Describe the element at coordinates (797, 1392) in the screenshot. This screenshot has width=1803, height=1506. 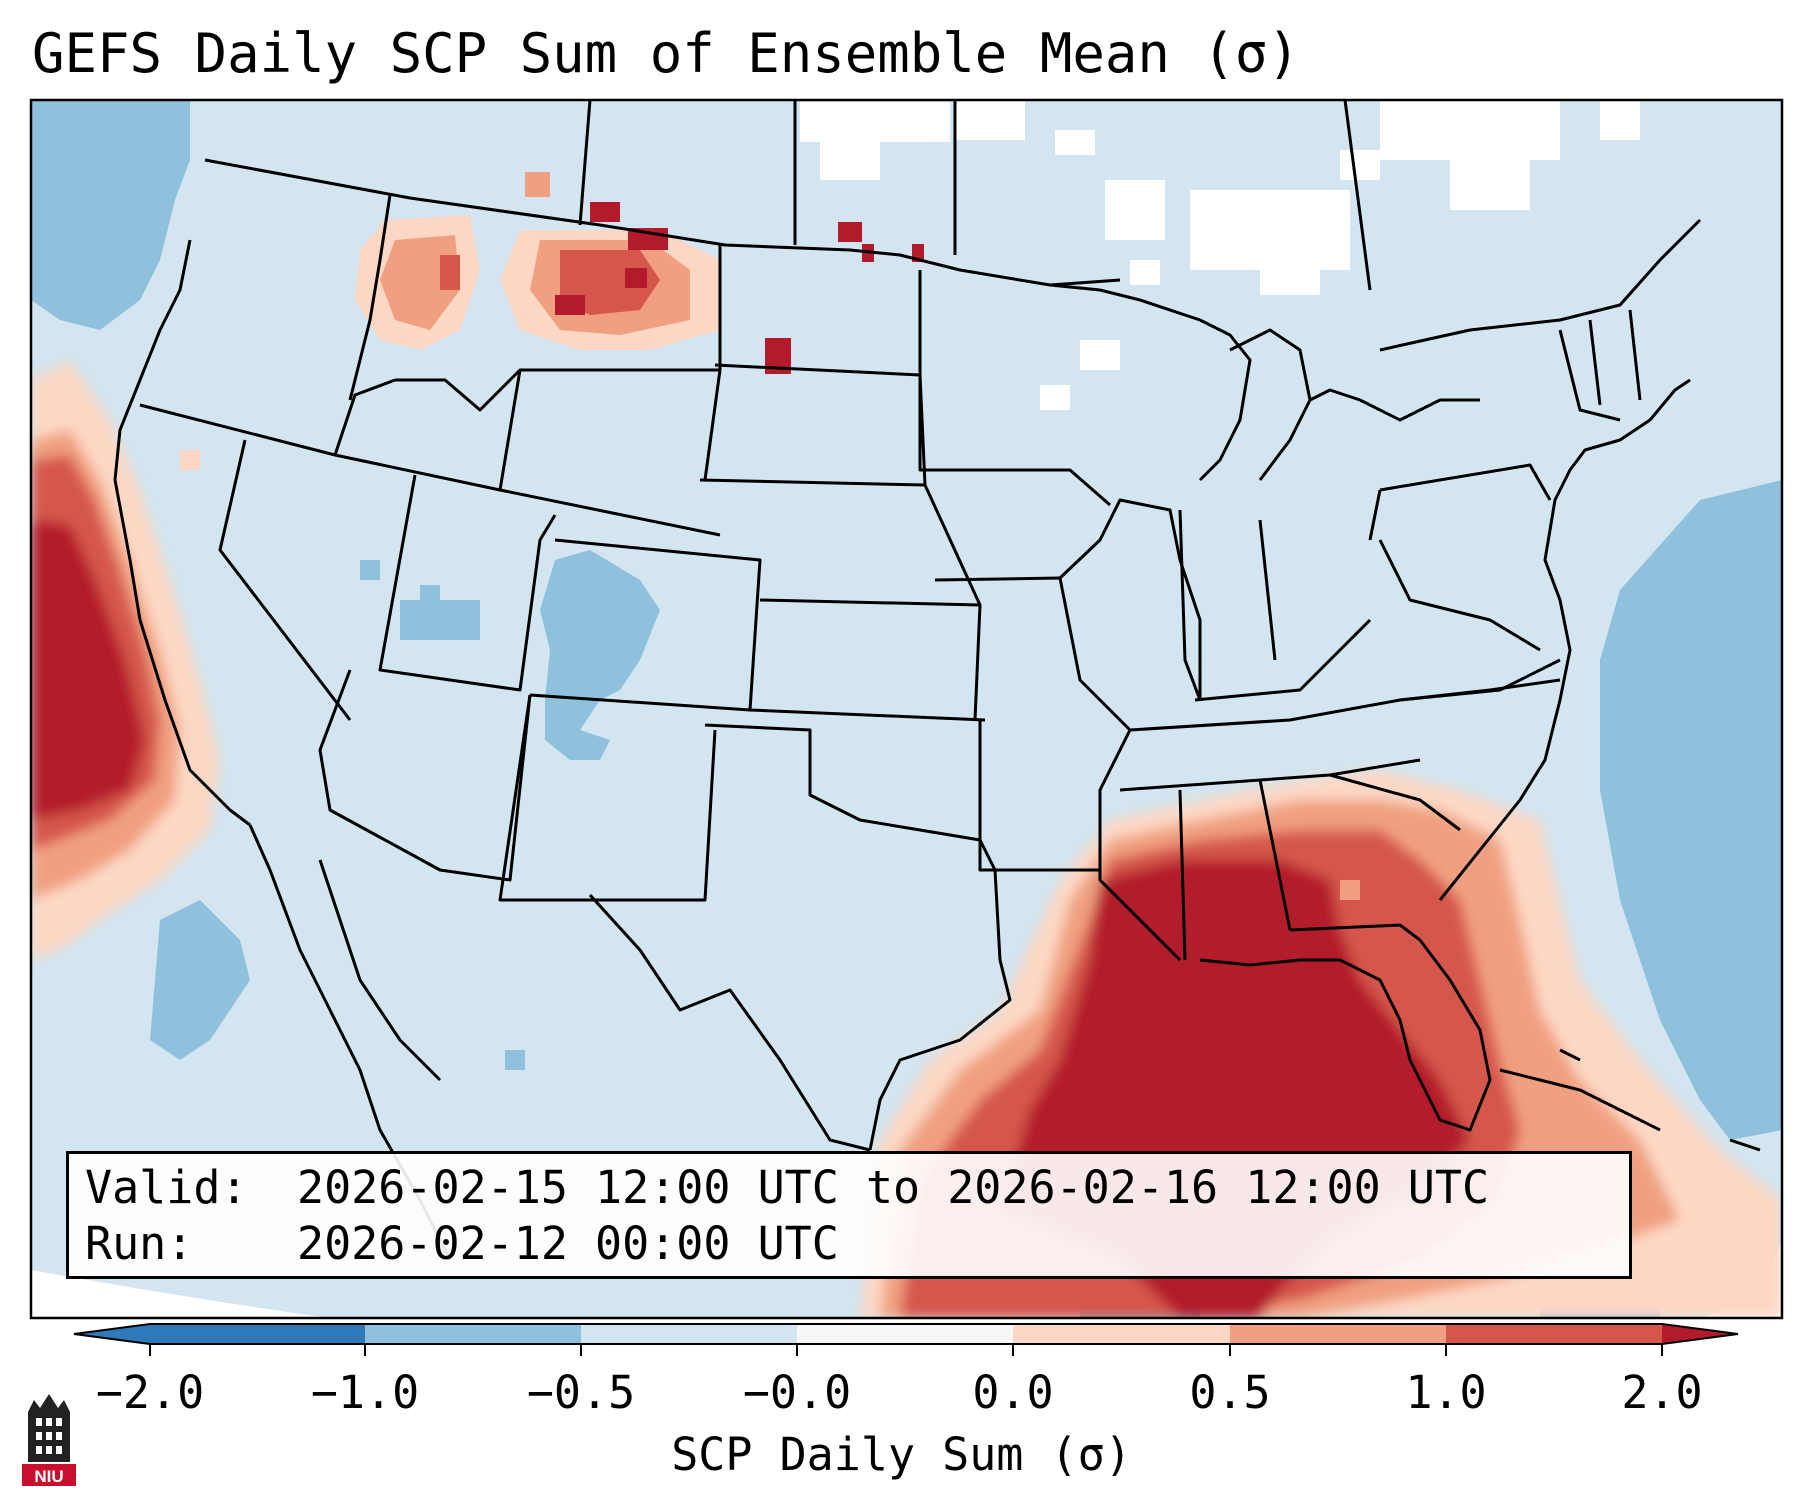
I see `colorbar-tick-label: −0.0` at that location.